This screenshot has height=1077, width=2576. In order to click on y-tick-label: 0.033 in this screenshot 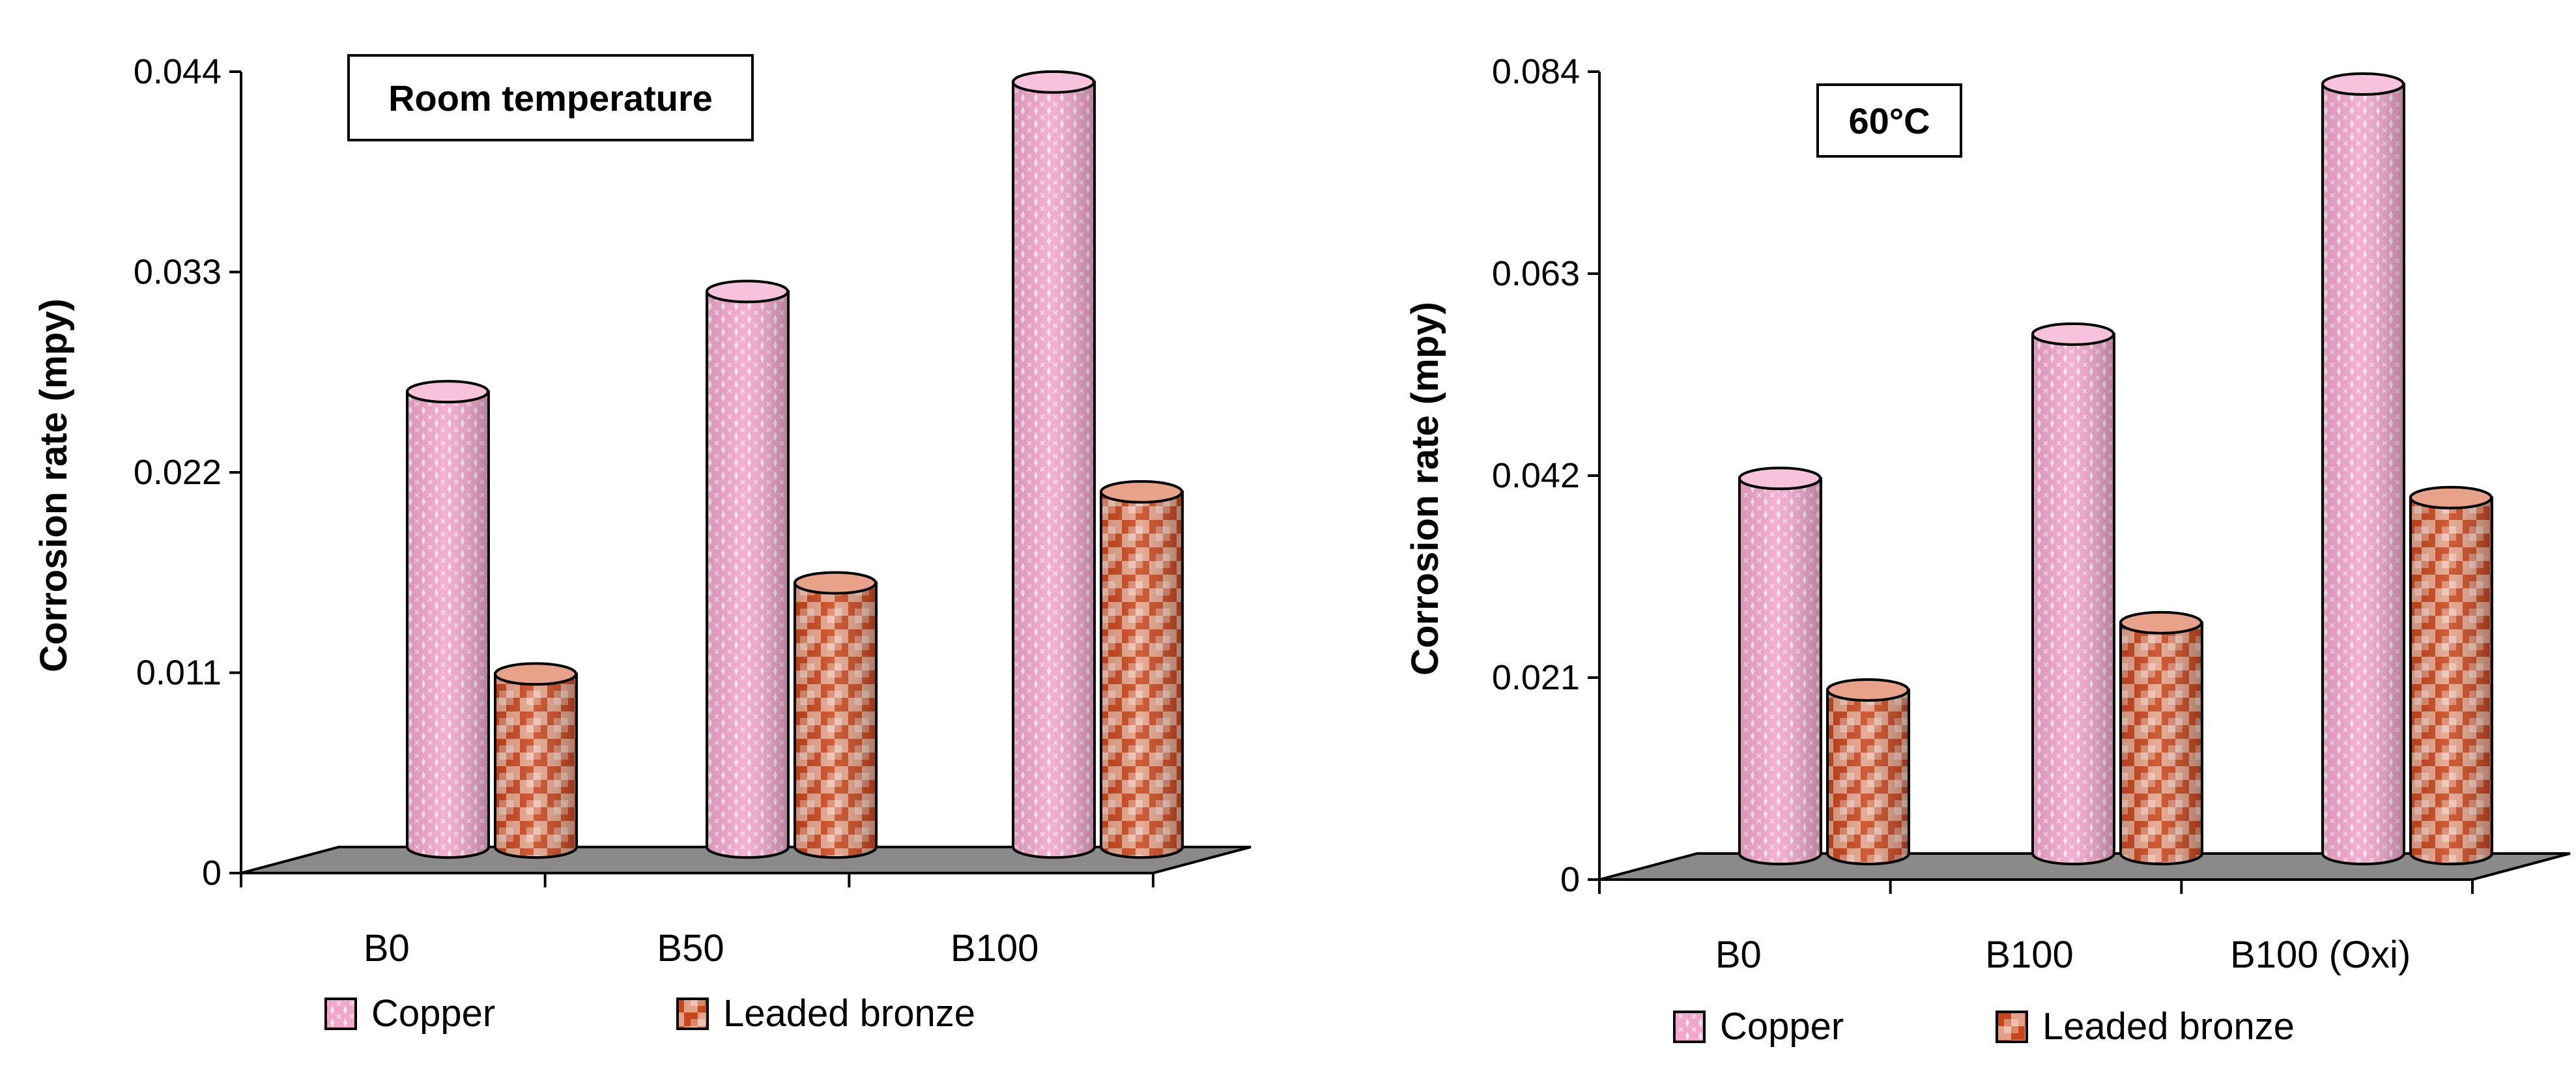, I will do `click(178, 272)`.